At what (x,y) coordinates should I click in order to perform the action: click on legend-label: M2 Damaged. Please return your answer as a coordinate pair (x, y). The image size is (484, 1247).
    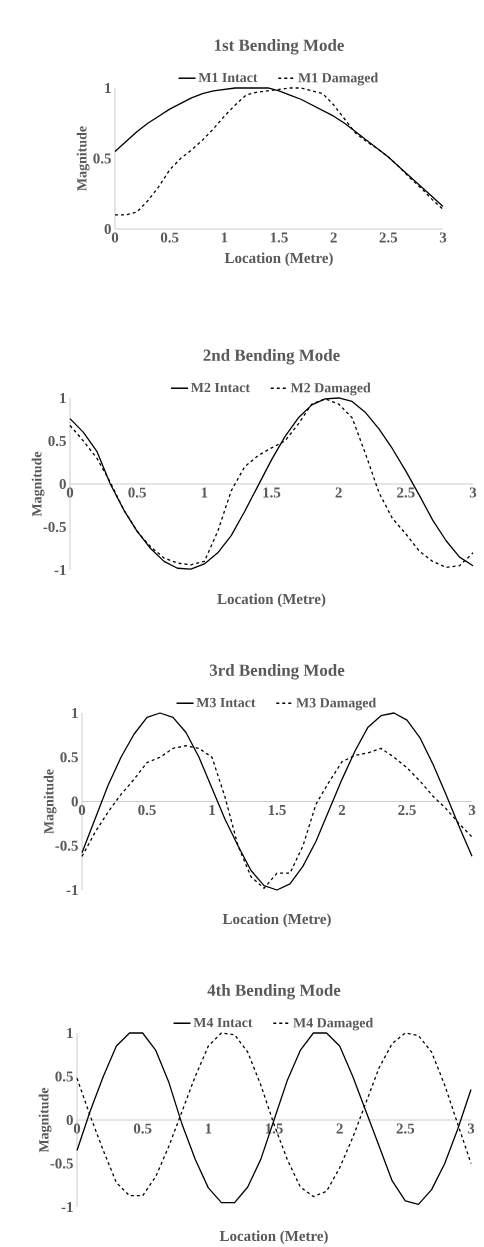
    Looking at the image, I should click on (330, 389).